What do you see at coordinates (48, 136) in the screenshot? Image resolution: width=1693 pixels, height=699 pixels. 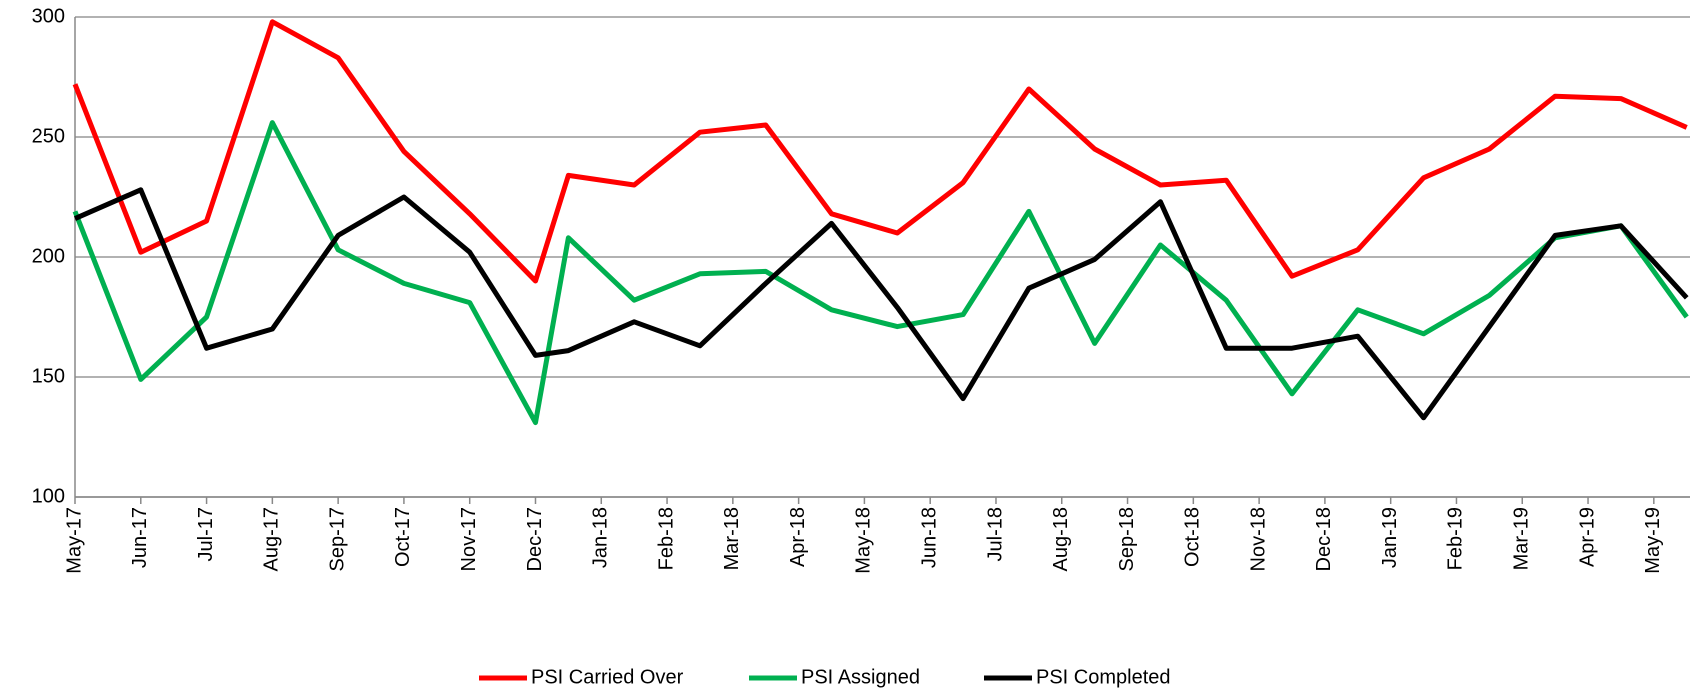 I see `y-tick-label: 250` at bounding box center [48, 136].